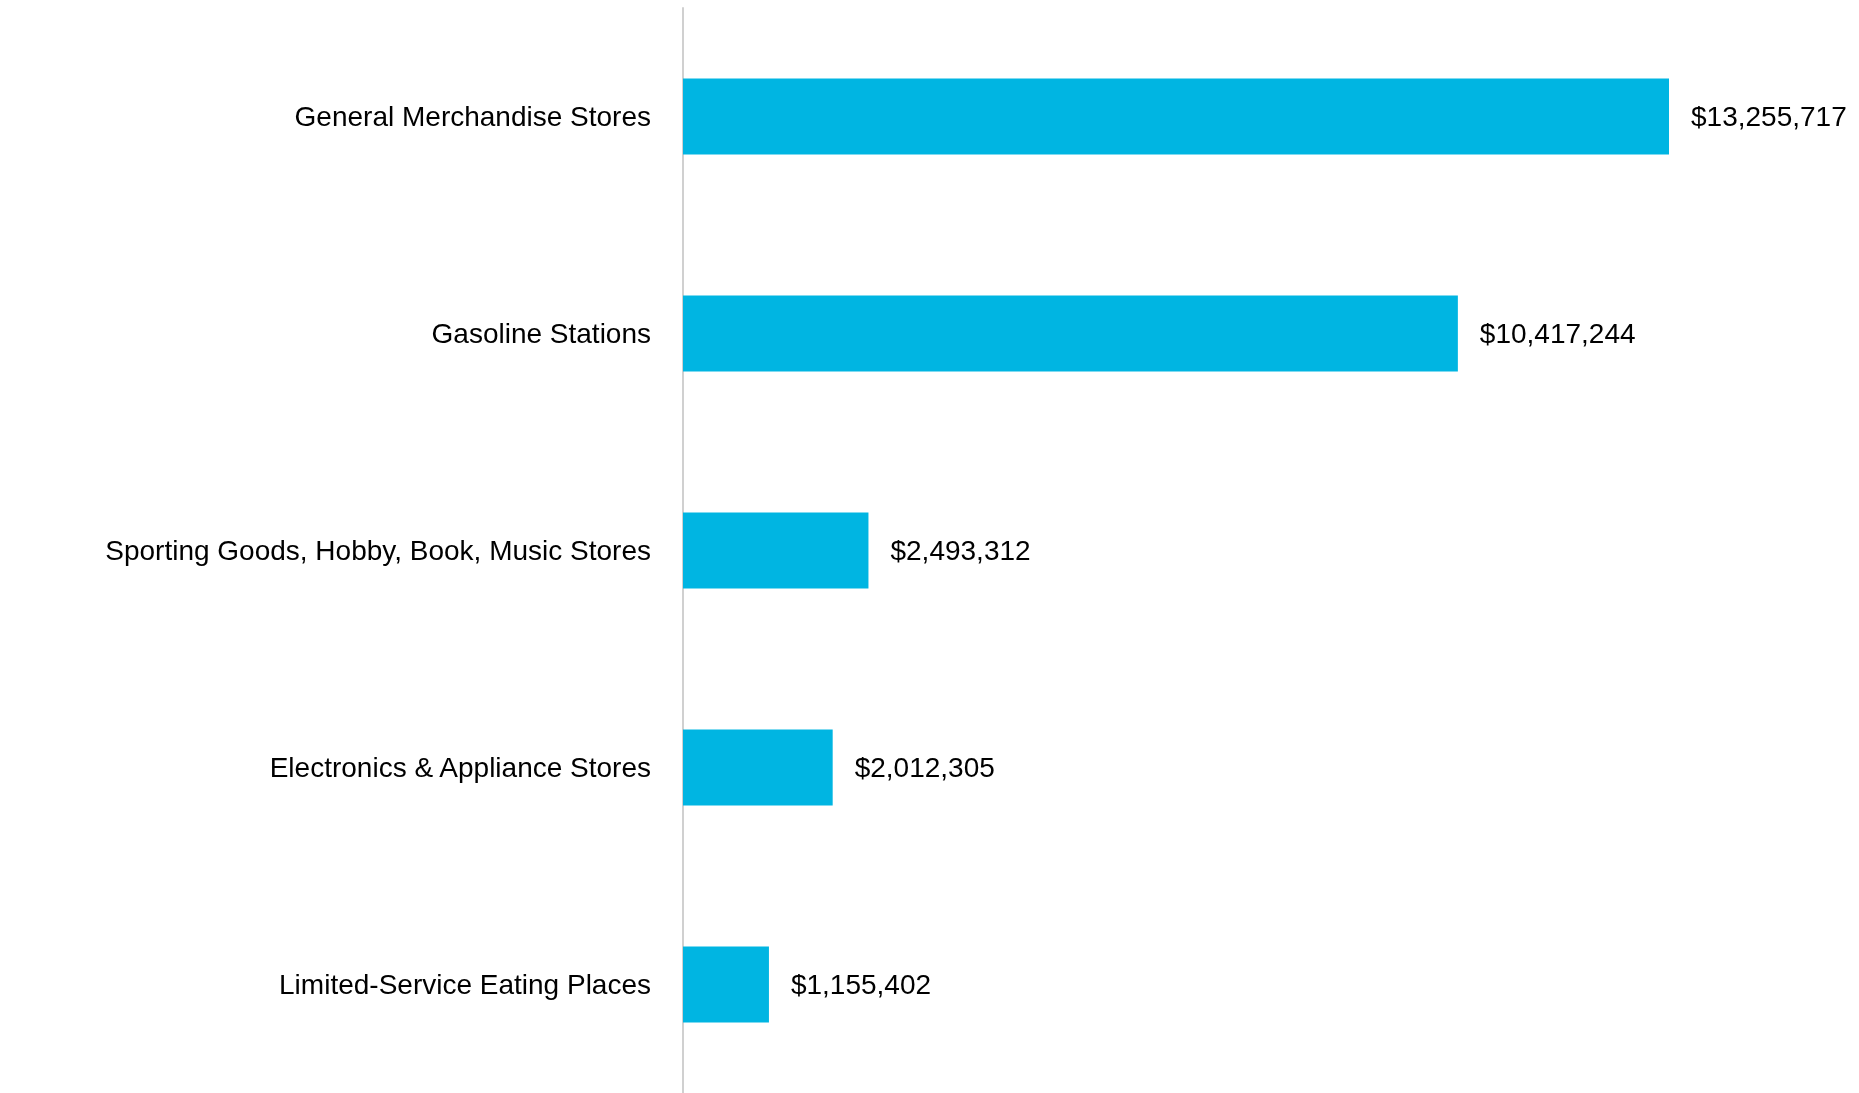 This screenshot has height=1093, width=1859. What do you see at coordinates (541, 333) in the screenshot?
I see `y-tick-label: Gasoline Stations` at bounding box center [541, 333].